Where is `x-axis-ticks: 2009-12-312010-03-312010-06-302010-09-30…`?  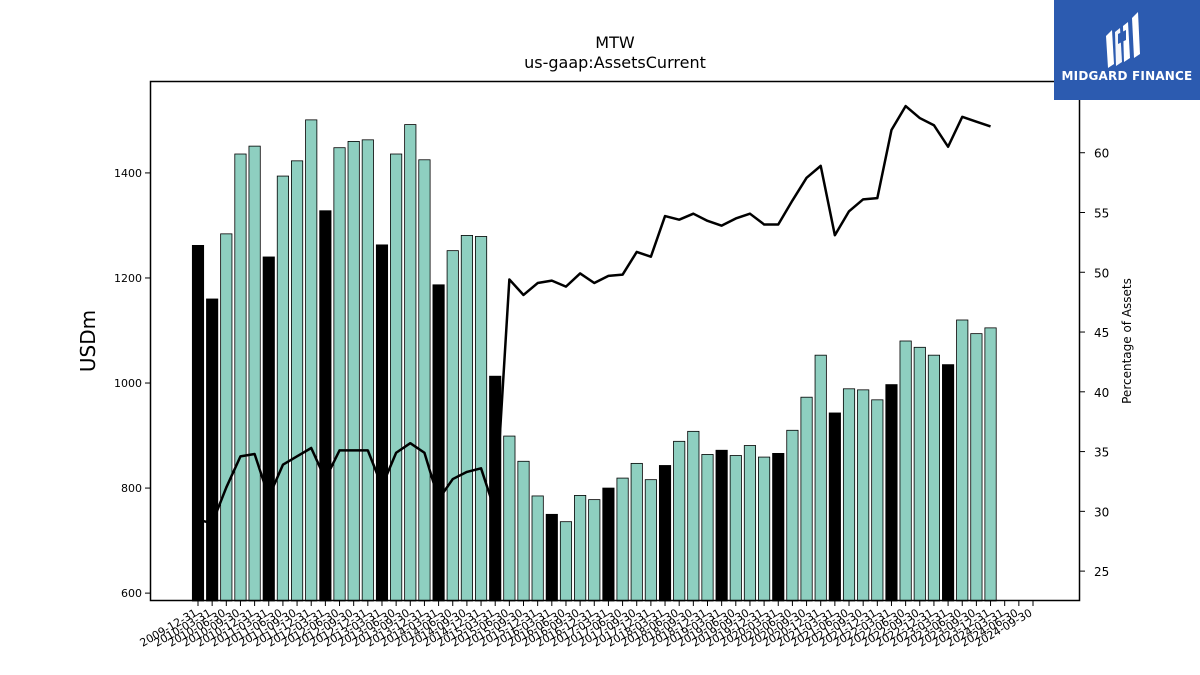 x-axis-ticks: 2009-12-312010-03-312010-06-302010-09-30… is located at coordinates (586, 625).